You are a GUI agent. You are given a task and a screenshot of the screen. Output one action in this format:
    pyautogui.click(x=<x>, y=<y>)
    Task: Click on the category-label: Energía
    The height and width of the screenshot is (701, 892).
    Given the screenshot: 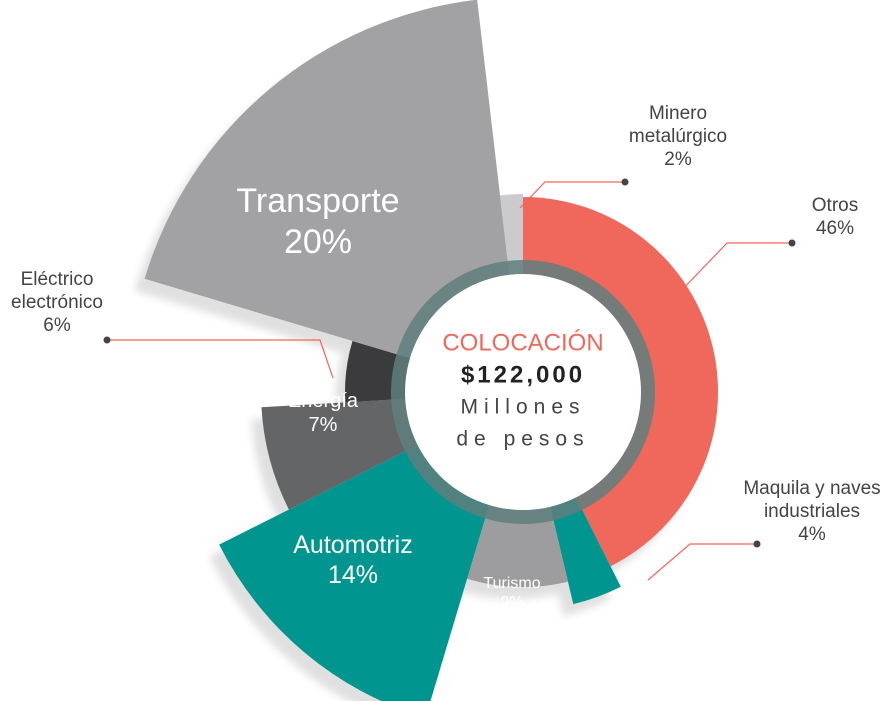 What is the action you would take?
    pyautogui.click(x=323, y=401)
    